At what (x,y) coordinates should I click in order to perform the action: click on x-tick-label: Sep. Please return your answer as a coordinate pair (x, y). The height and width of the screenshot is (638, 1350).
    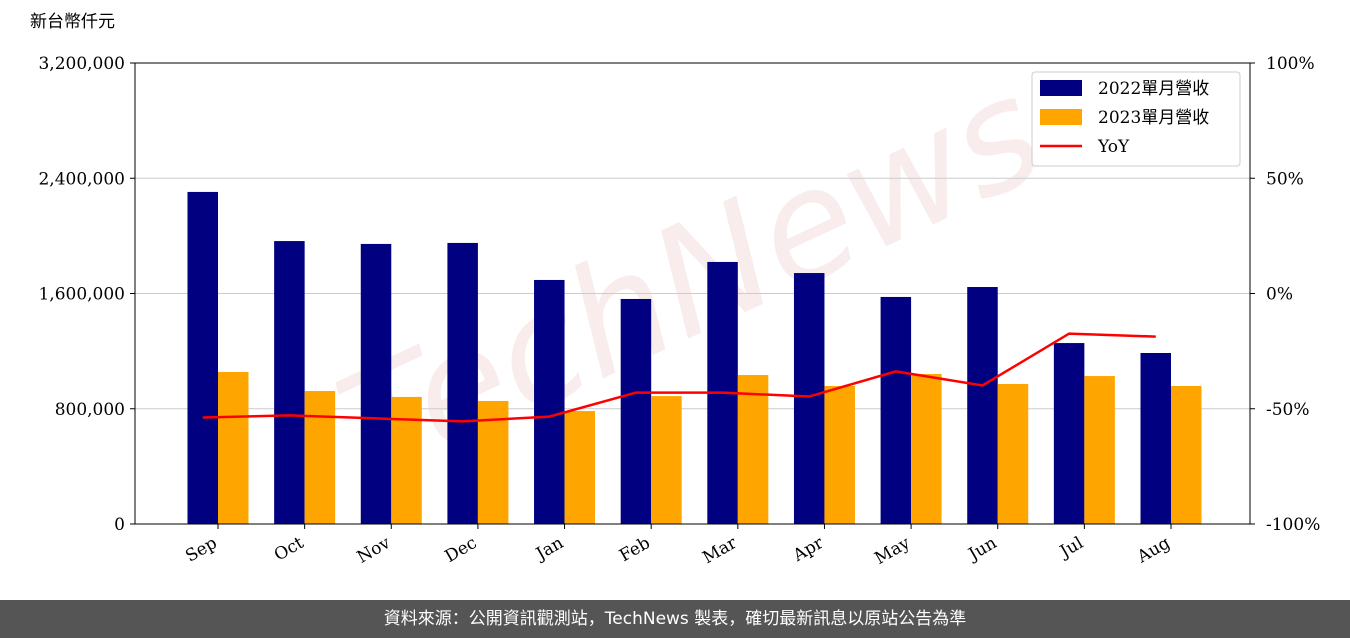
    Looking at the image, I should click on (201, 550).